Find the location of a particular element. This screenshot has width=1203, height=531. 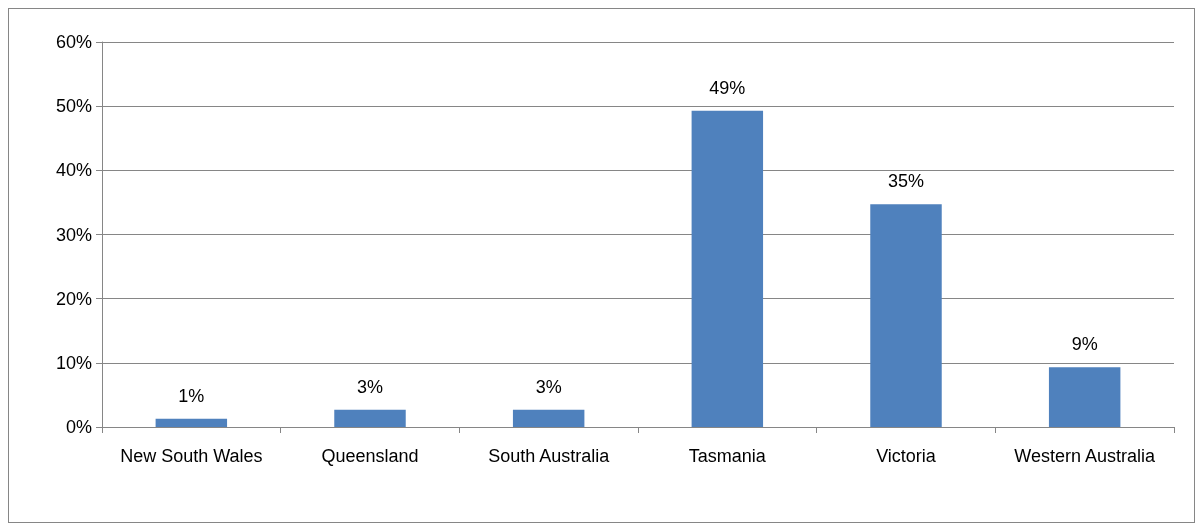

x-tick-label: South Australia is located at coordinates (549, 456).